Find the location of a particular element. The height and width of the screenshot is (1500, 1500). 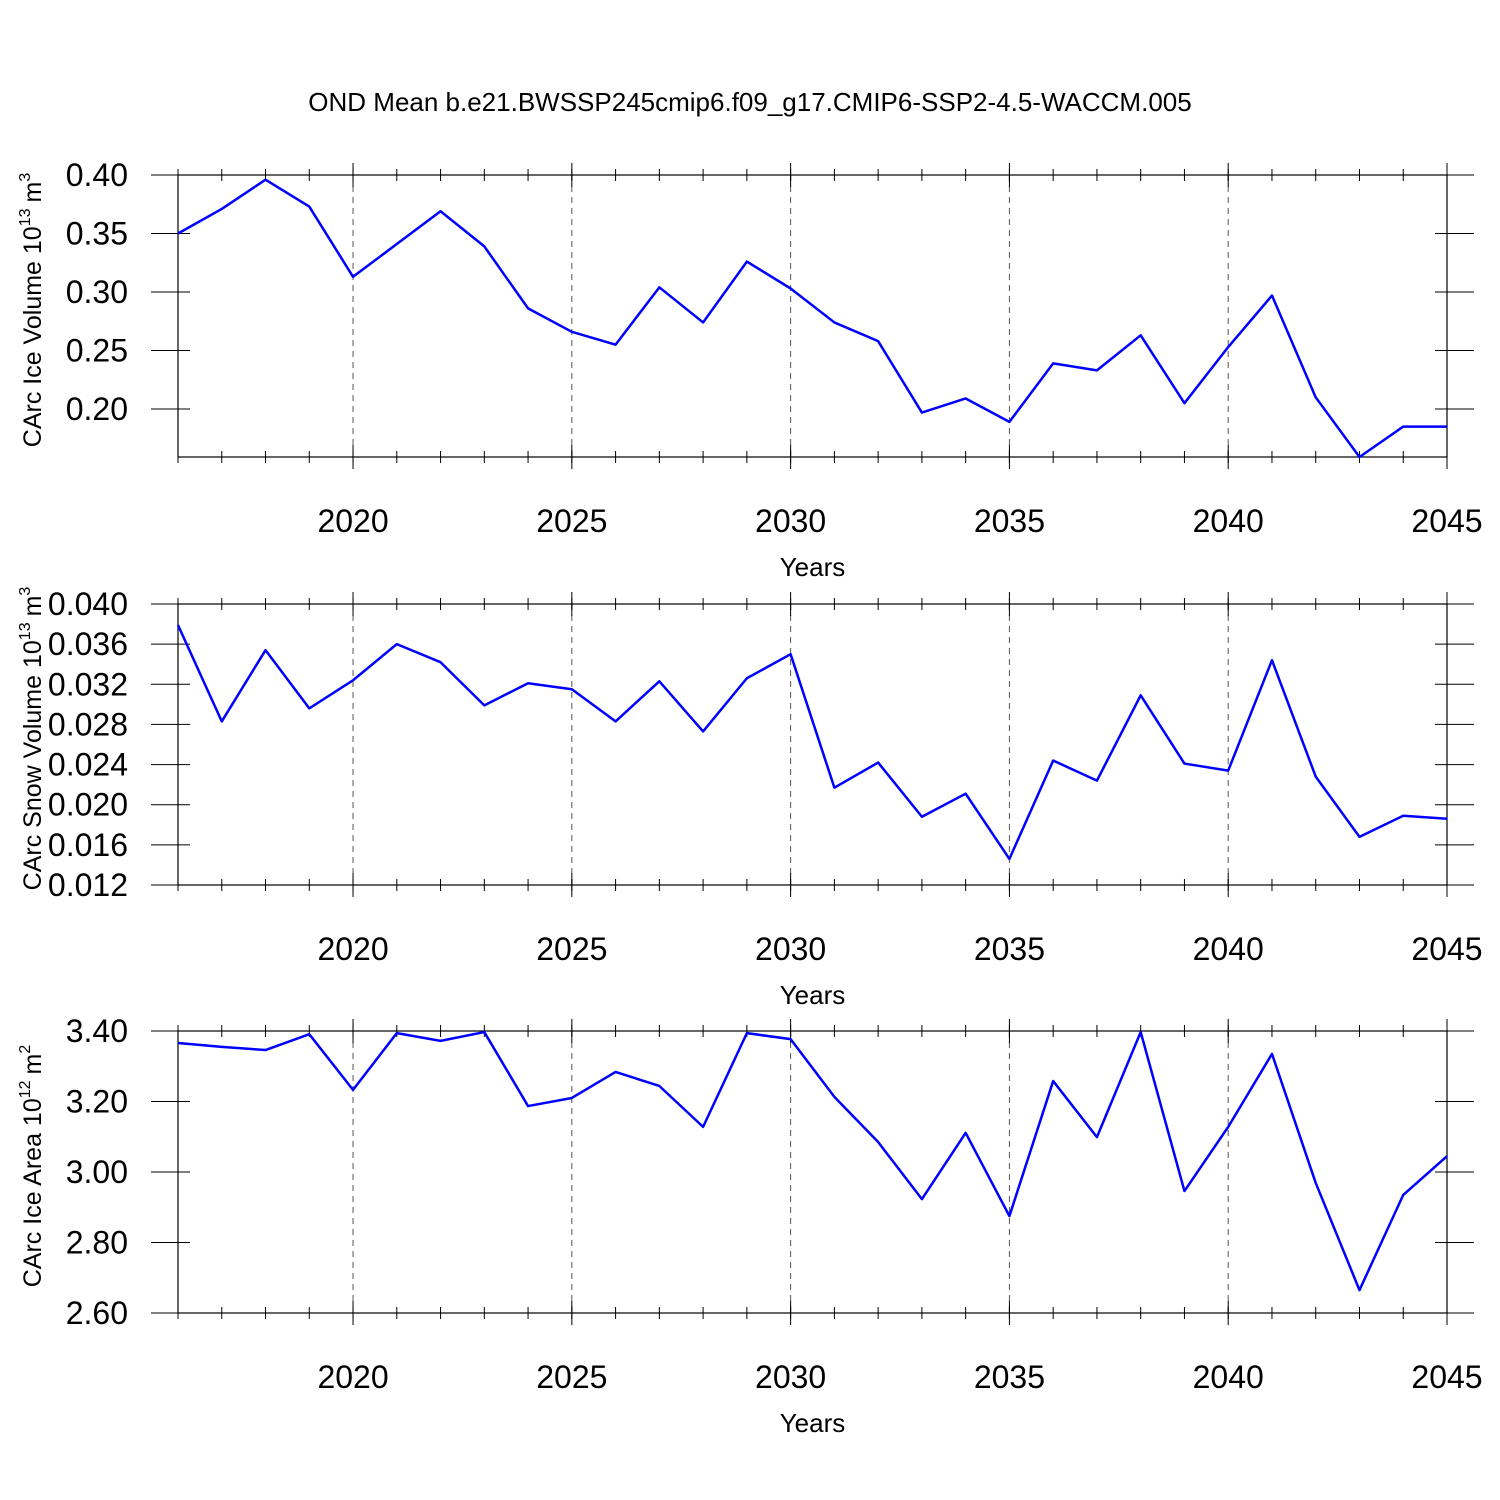

y-tick-label: 2.80 is located at coordinates (97, 1243).